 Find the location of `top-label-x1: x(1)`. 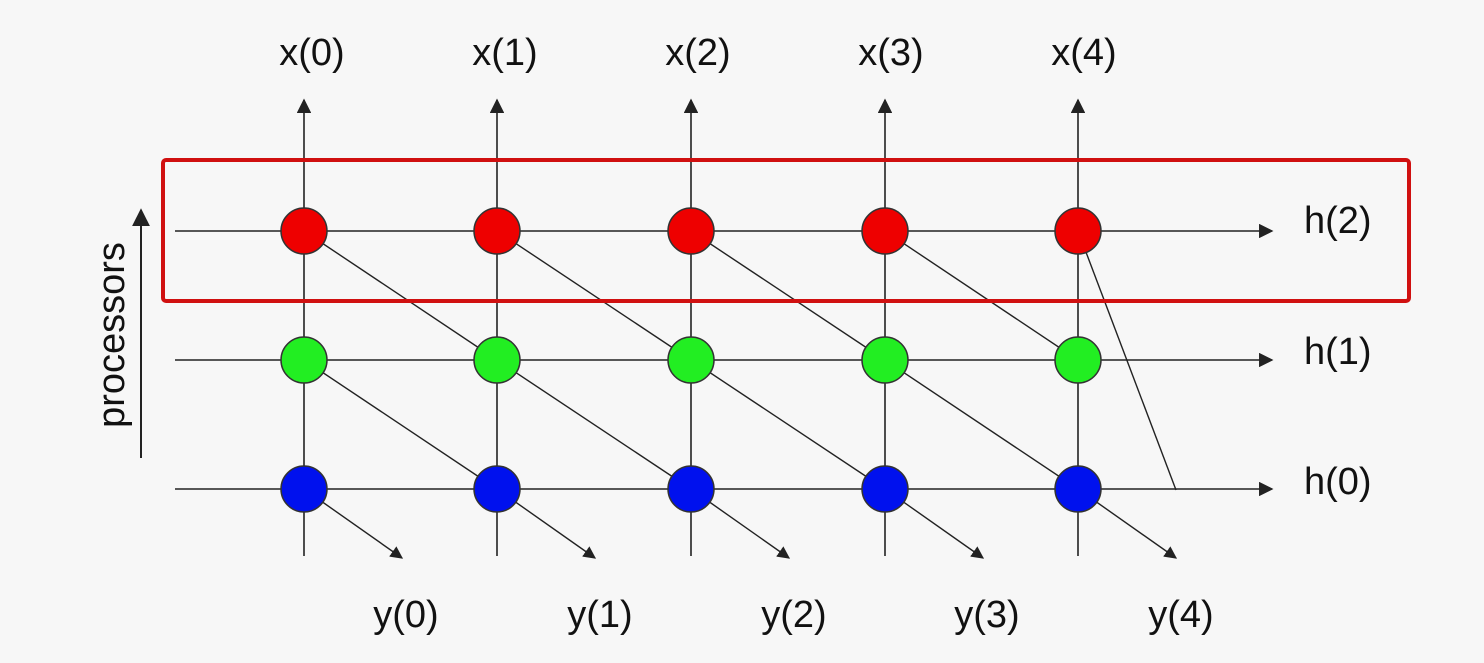

top-label-x1: x(1) is located at coordinates (504, 53).